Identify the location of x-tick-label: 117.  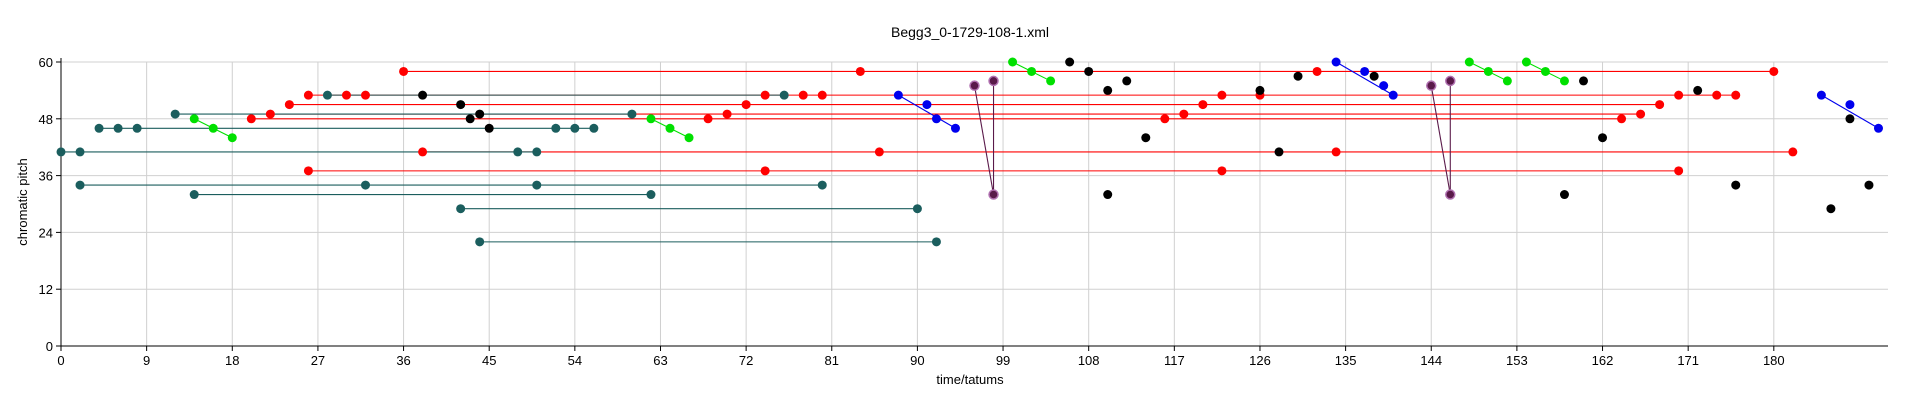
(1174, 360).